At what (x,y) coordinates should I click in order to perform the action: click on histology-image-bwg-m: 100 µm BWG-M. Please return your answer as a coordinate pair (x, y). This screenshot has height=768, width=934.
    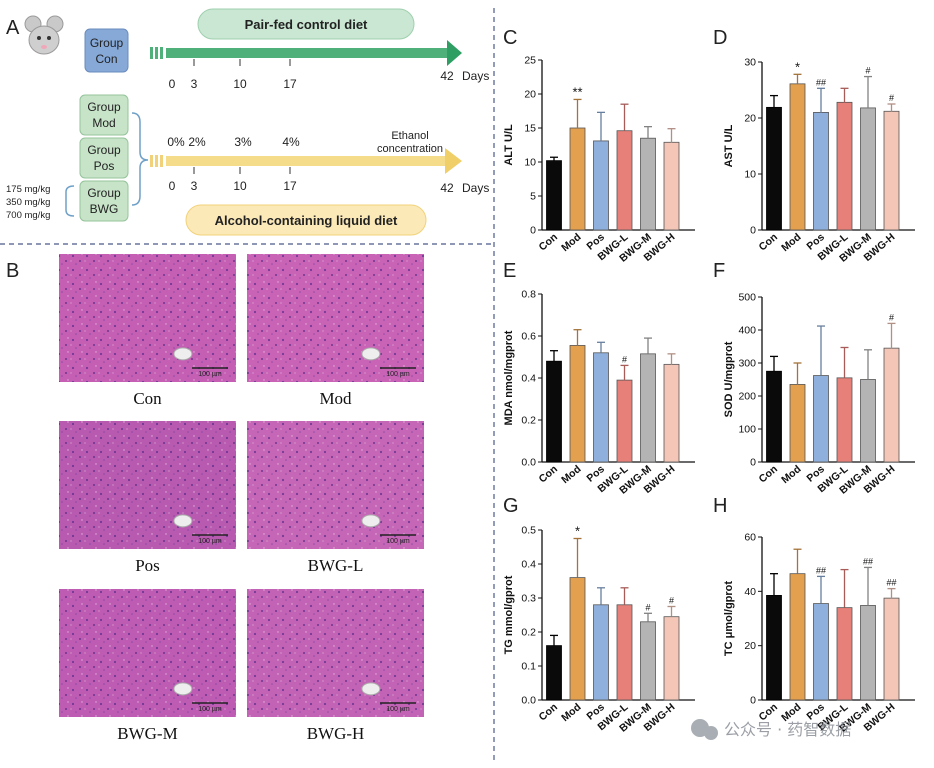
    Looking at the image, I should click on (147, 666).